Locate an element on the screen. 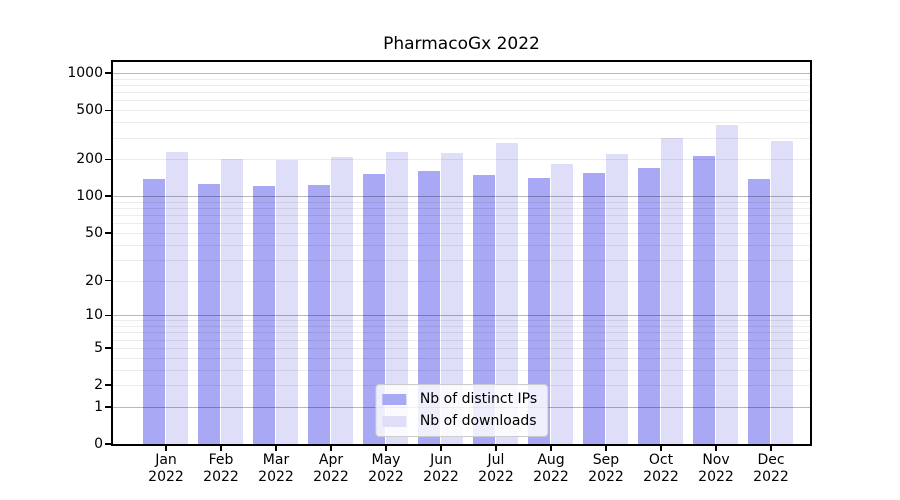 The image size is (900, 500). legend: Nb of distinct IPs Nb of downloads is located at coordinates (461, 410).